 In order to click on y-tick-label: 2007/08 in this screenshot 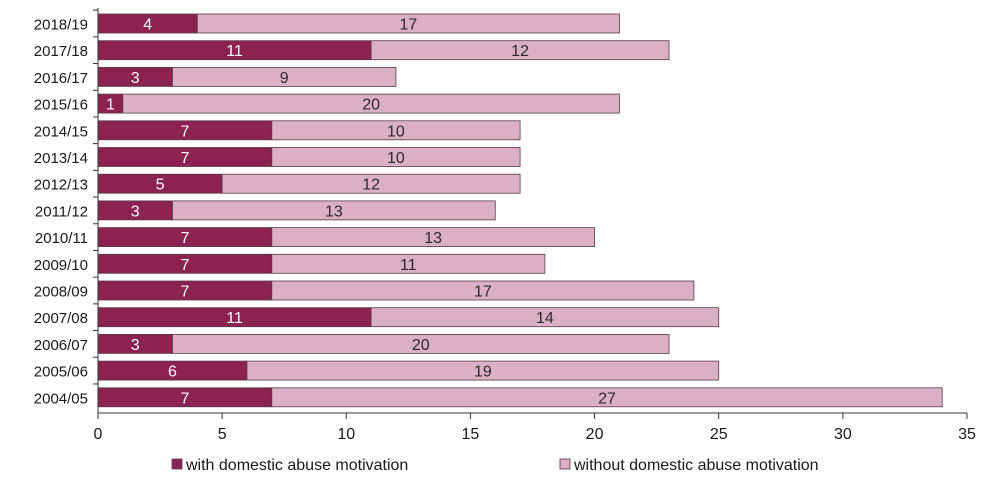, I will do `click(61, 318)`.